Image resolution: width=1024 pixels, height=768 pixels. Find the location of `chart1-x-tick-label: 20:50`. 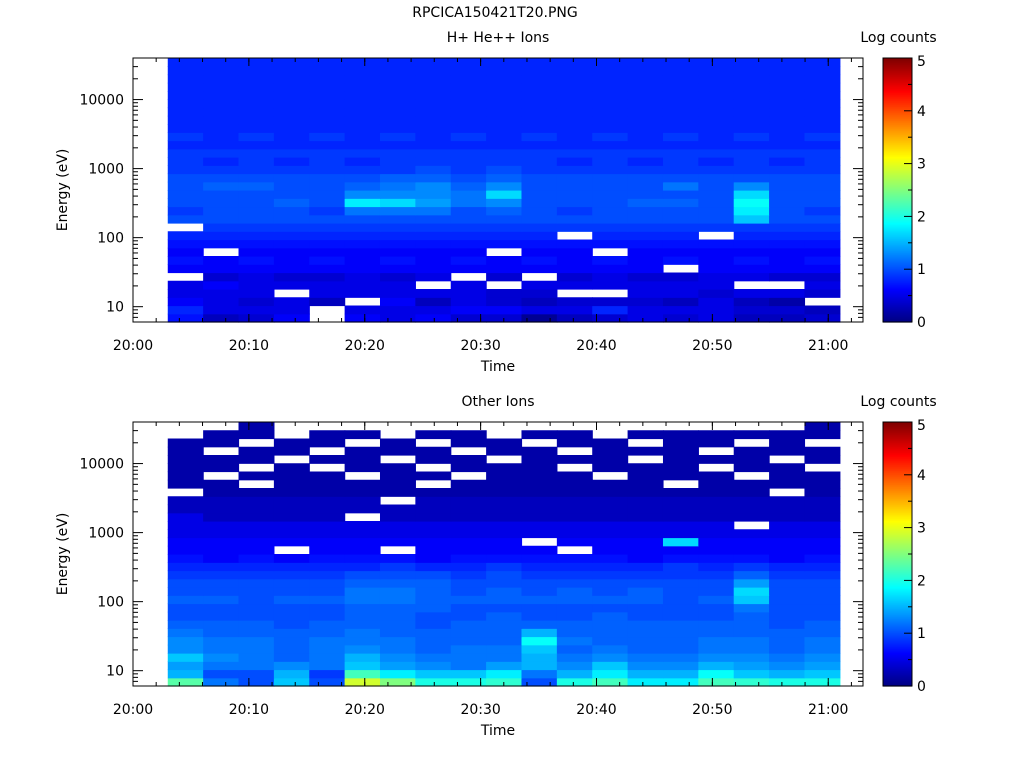

chart1-x-tick-label: 20:50 is located at coordinates (712, 710).